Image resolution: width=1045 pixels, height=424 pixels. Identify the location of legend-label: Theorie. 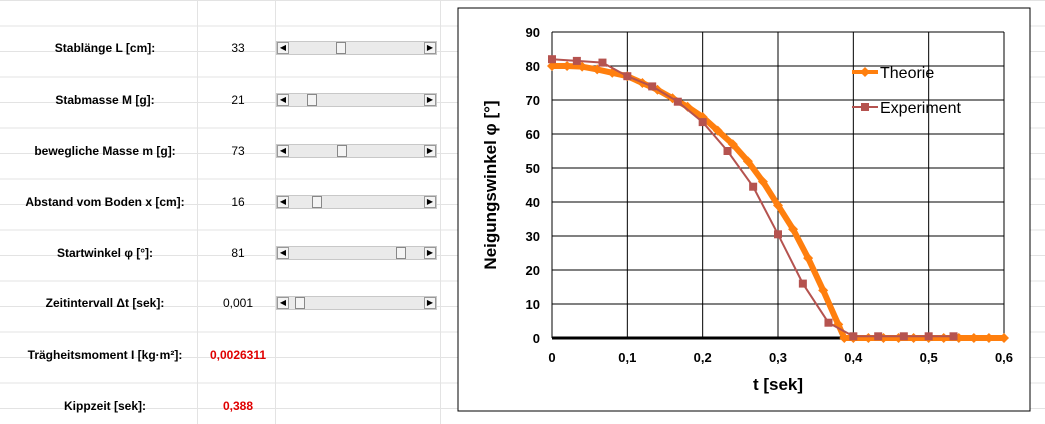
(907, 73).